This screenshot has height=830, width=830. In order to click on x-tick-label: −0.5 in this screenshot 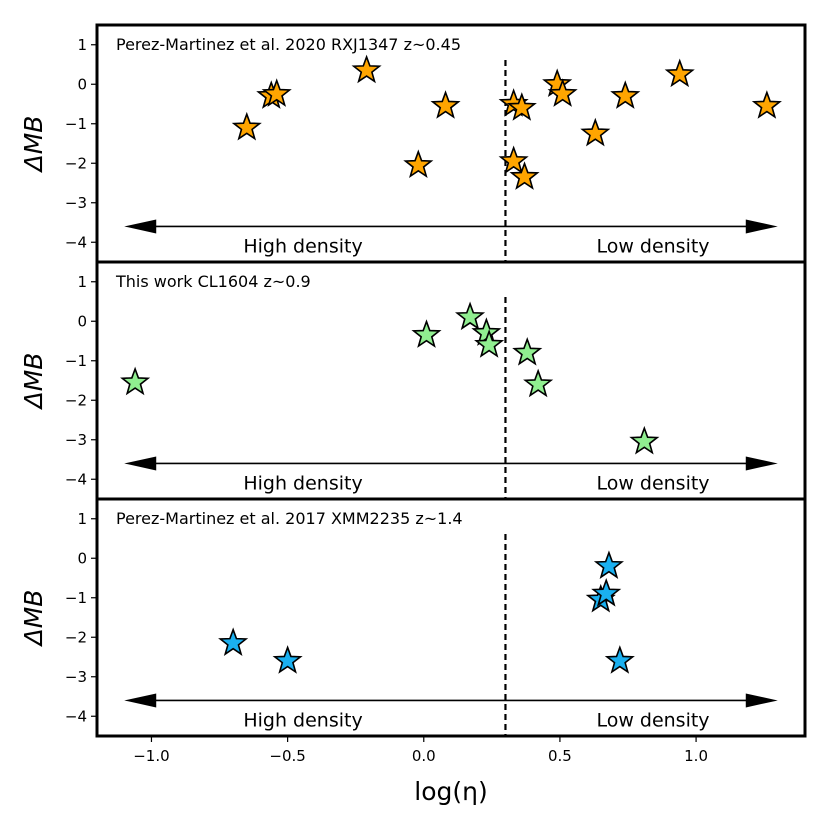, I will do `click(287, 756)`.